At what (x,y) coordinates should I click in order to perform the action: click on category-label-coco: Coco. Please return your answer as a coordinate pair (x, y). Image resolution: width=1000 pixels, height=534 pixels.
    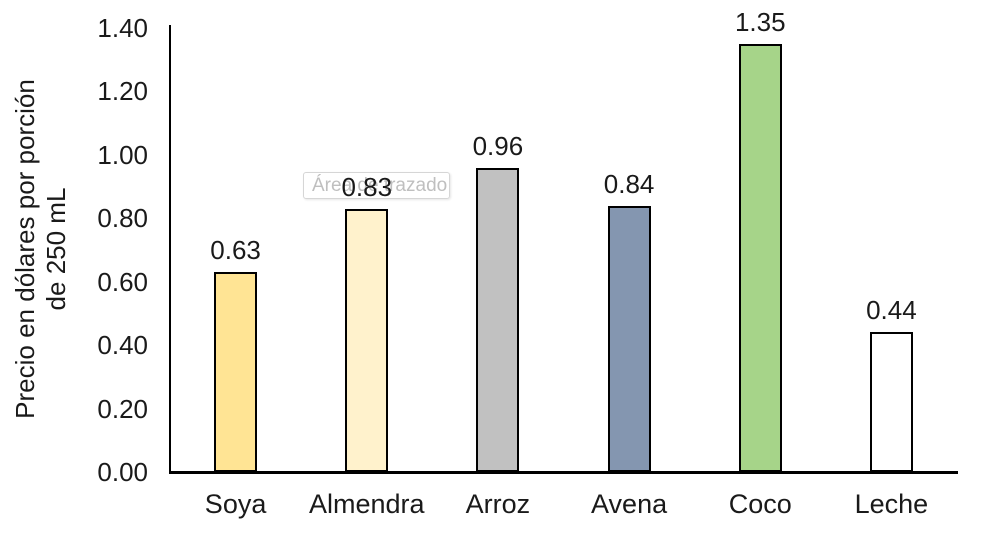
    Looking at the image, I should click on (760, 504).